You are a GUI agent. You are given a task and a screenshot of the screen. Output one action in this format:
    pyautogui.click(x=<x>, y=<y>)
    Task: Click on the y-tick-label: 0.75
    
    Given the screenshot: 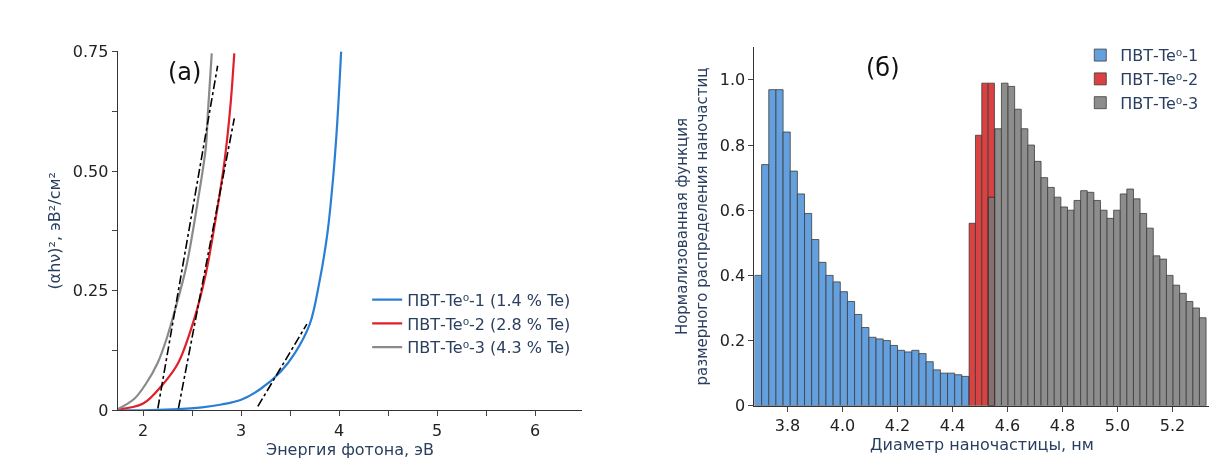 What is the action you would take?
    pyautogui.click(x=90, y=52)
    